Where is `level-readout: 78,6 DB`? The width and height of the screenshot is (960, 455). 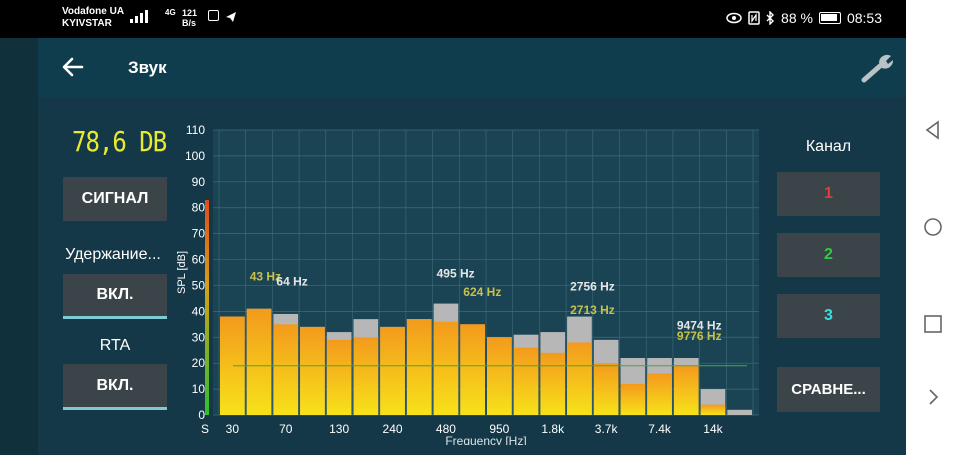
level-readout: 78,6 DB is located at coordinates (119, 142).